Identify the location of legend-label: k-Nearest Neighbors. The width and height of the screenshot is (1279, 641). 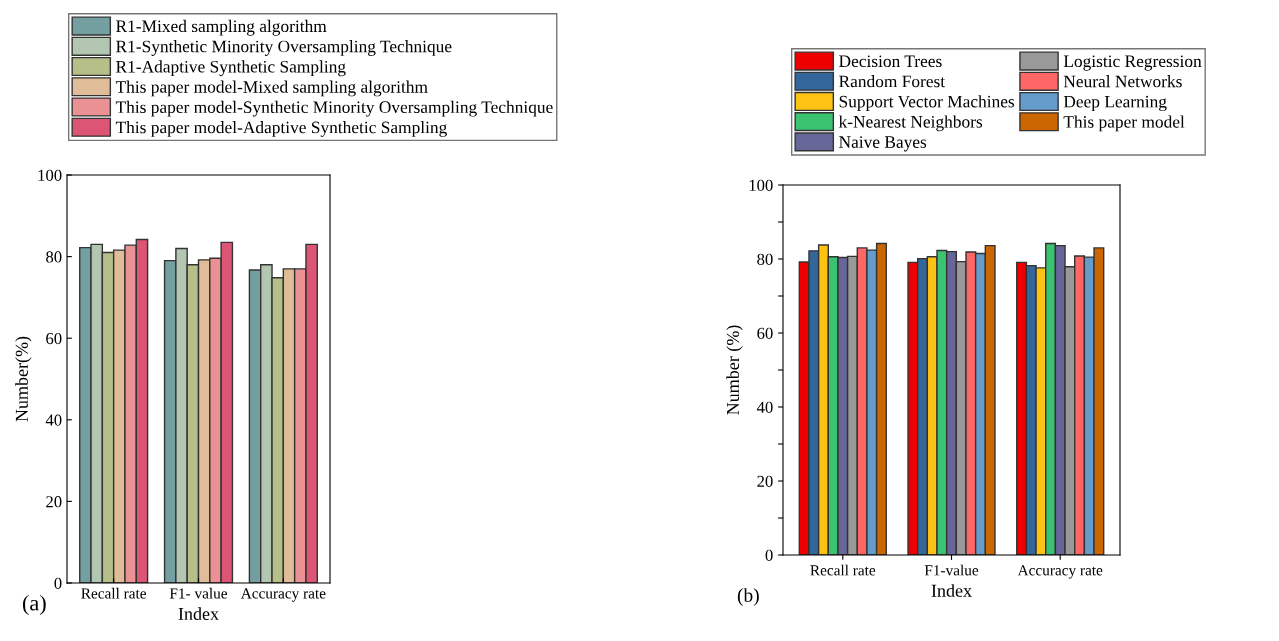
(910, 123).